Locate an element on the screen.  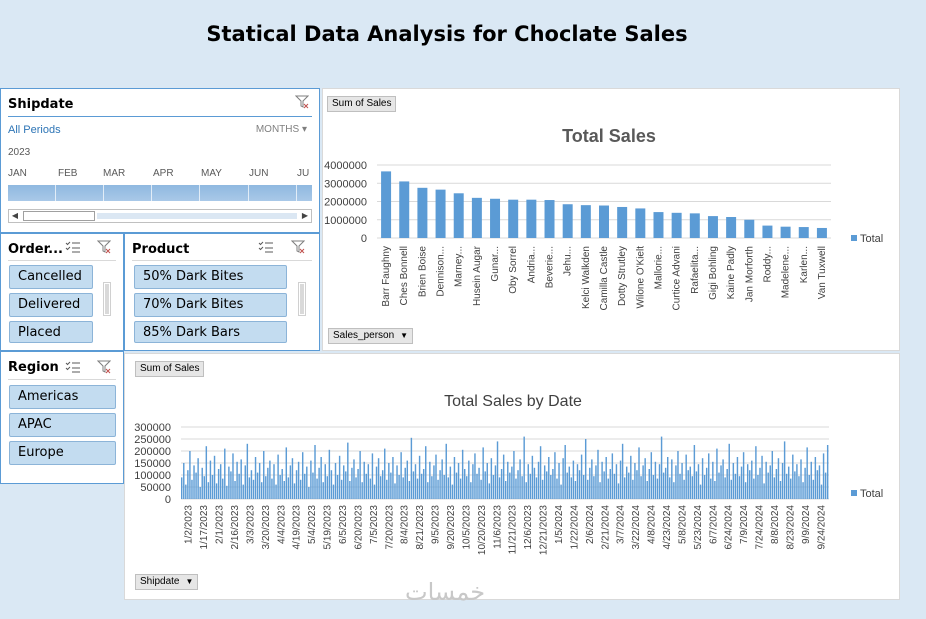
region-item-europe: Europe is located at coordinates (62, 453).